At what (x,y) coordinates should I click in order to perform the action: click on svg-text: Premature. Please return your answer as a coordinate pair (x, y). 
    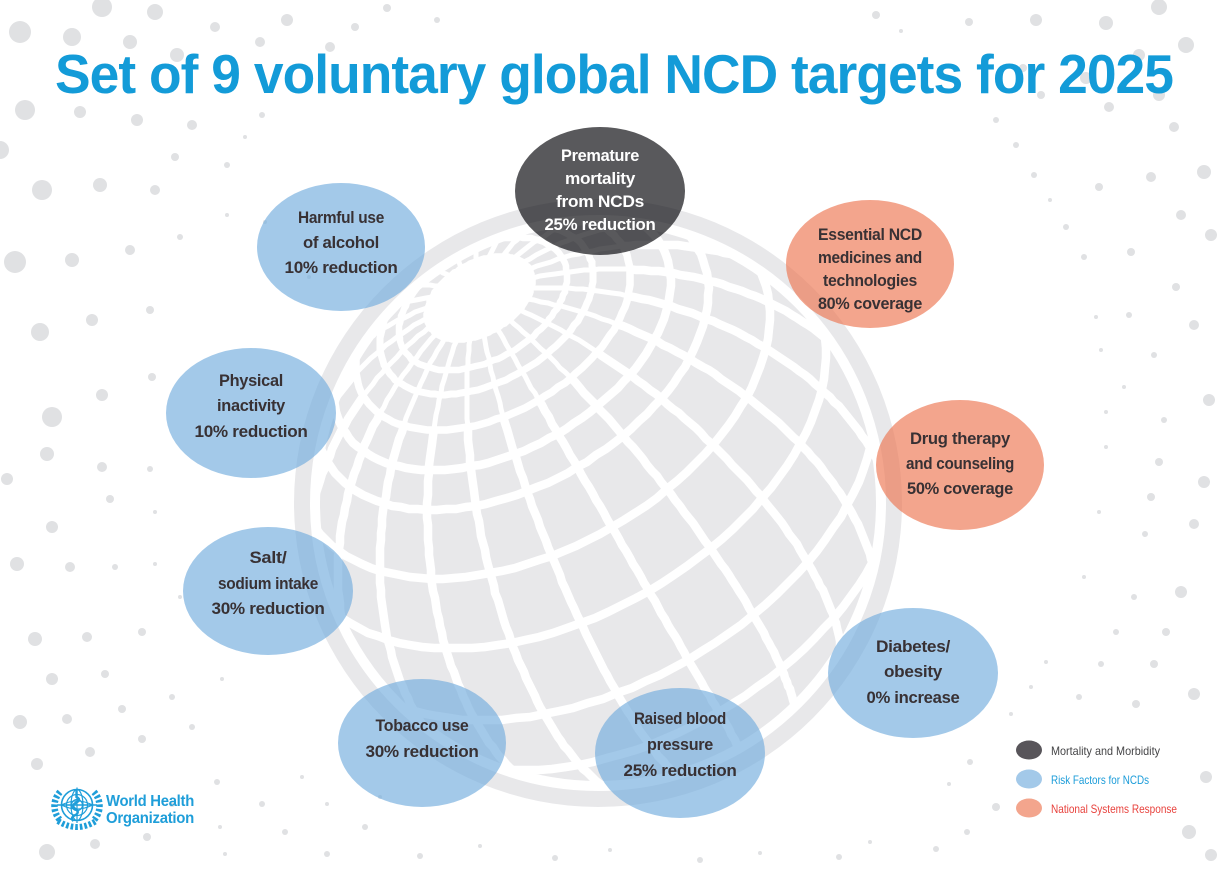
    Looking at the image, I should click on (600, 155).